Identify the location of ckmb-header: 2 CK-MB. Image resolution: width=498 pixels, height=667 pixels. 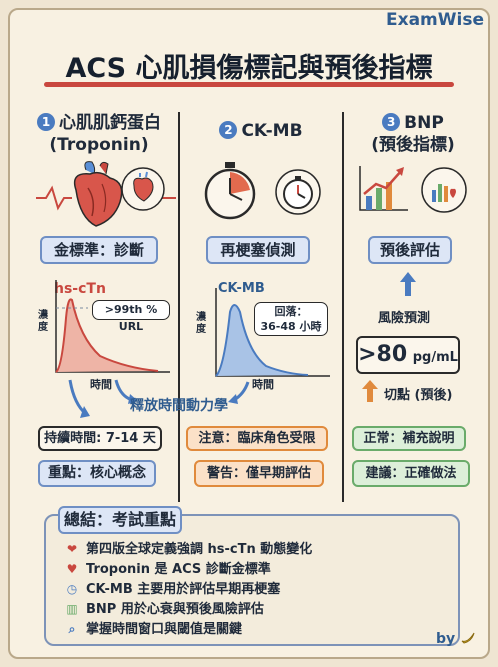
(261, 131).